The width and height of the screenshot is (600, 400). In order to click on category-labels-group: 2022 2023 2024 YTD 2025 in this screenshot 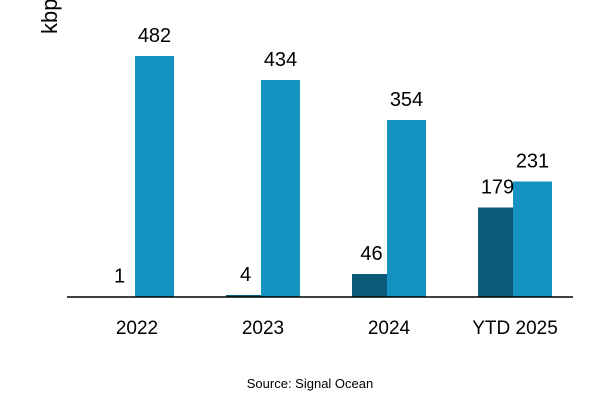, I will do `click(337, 328)`.